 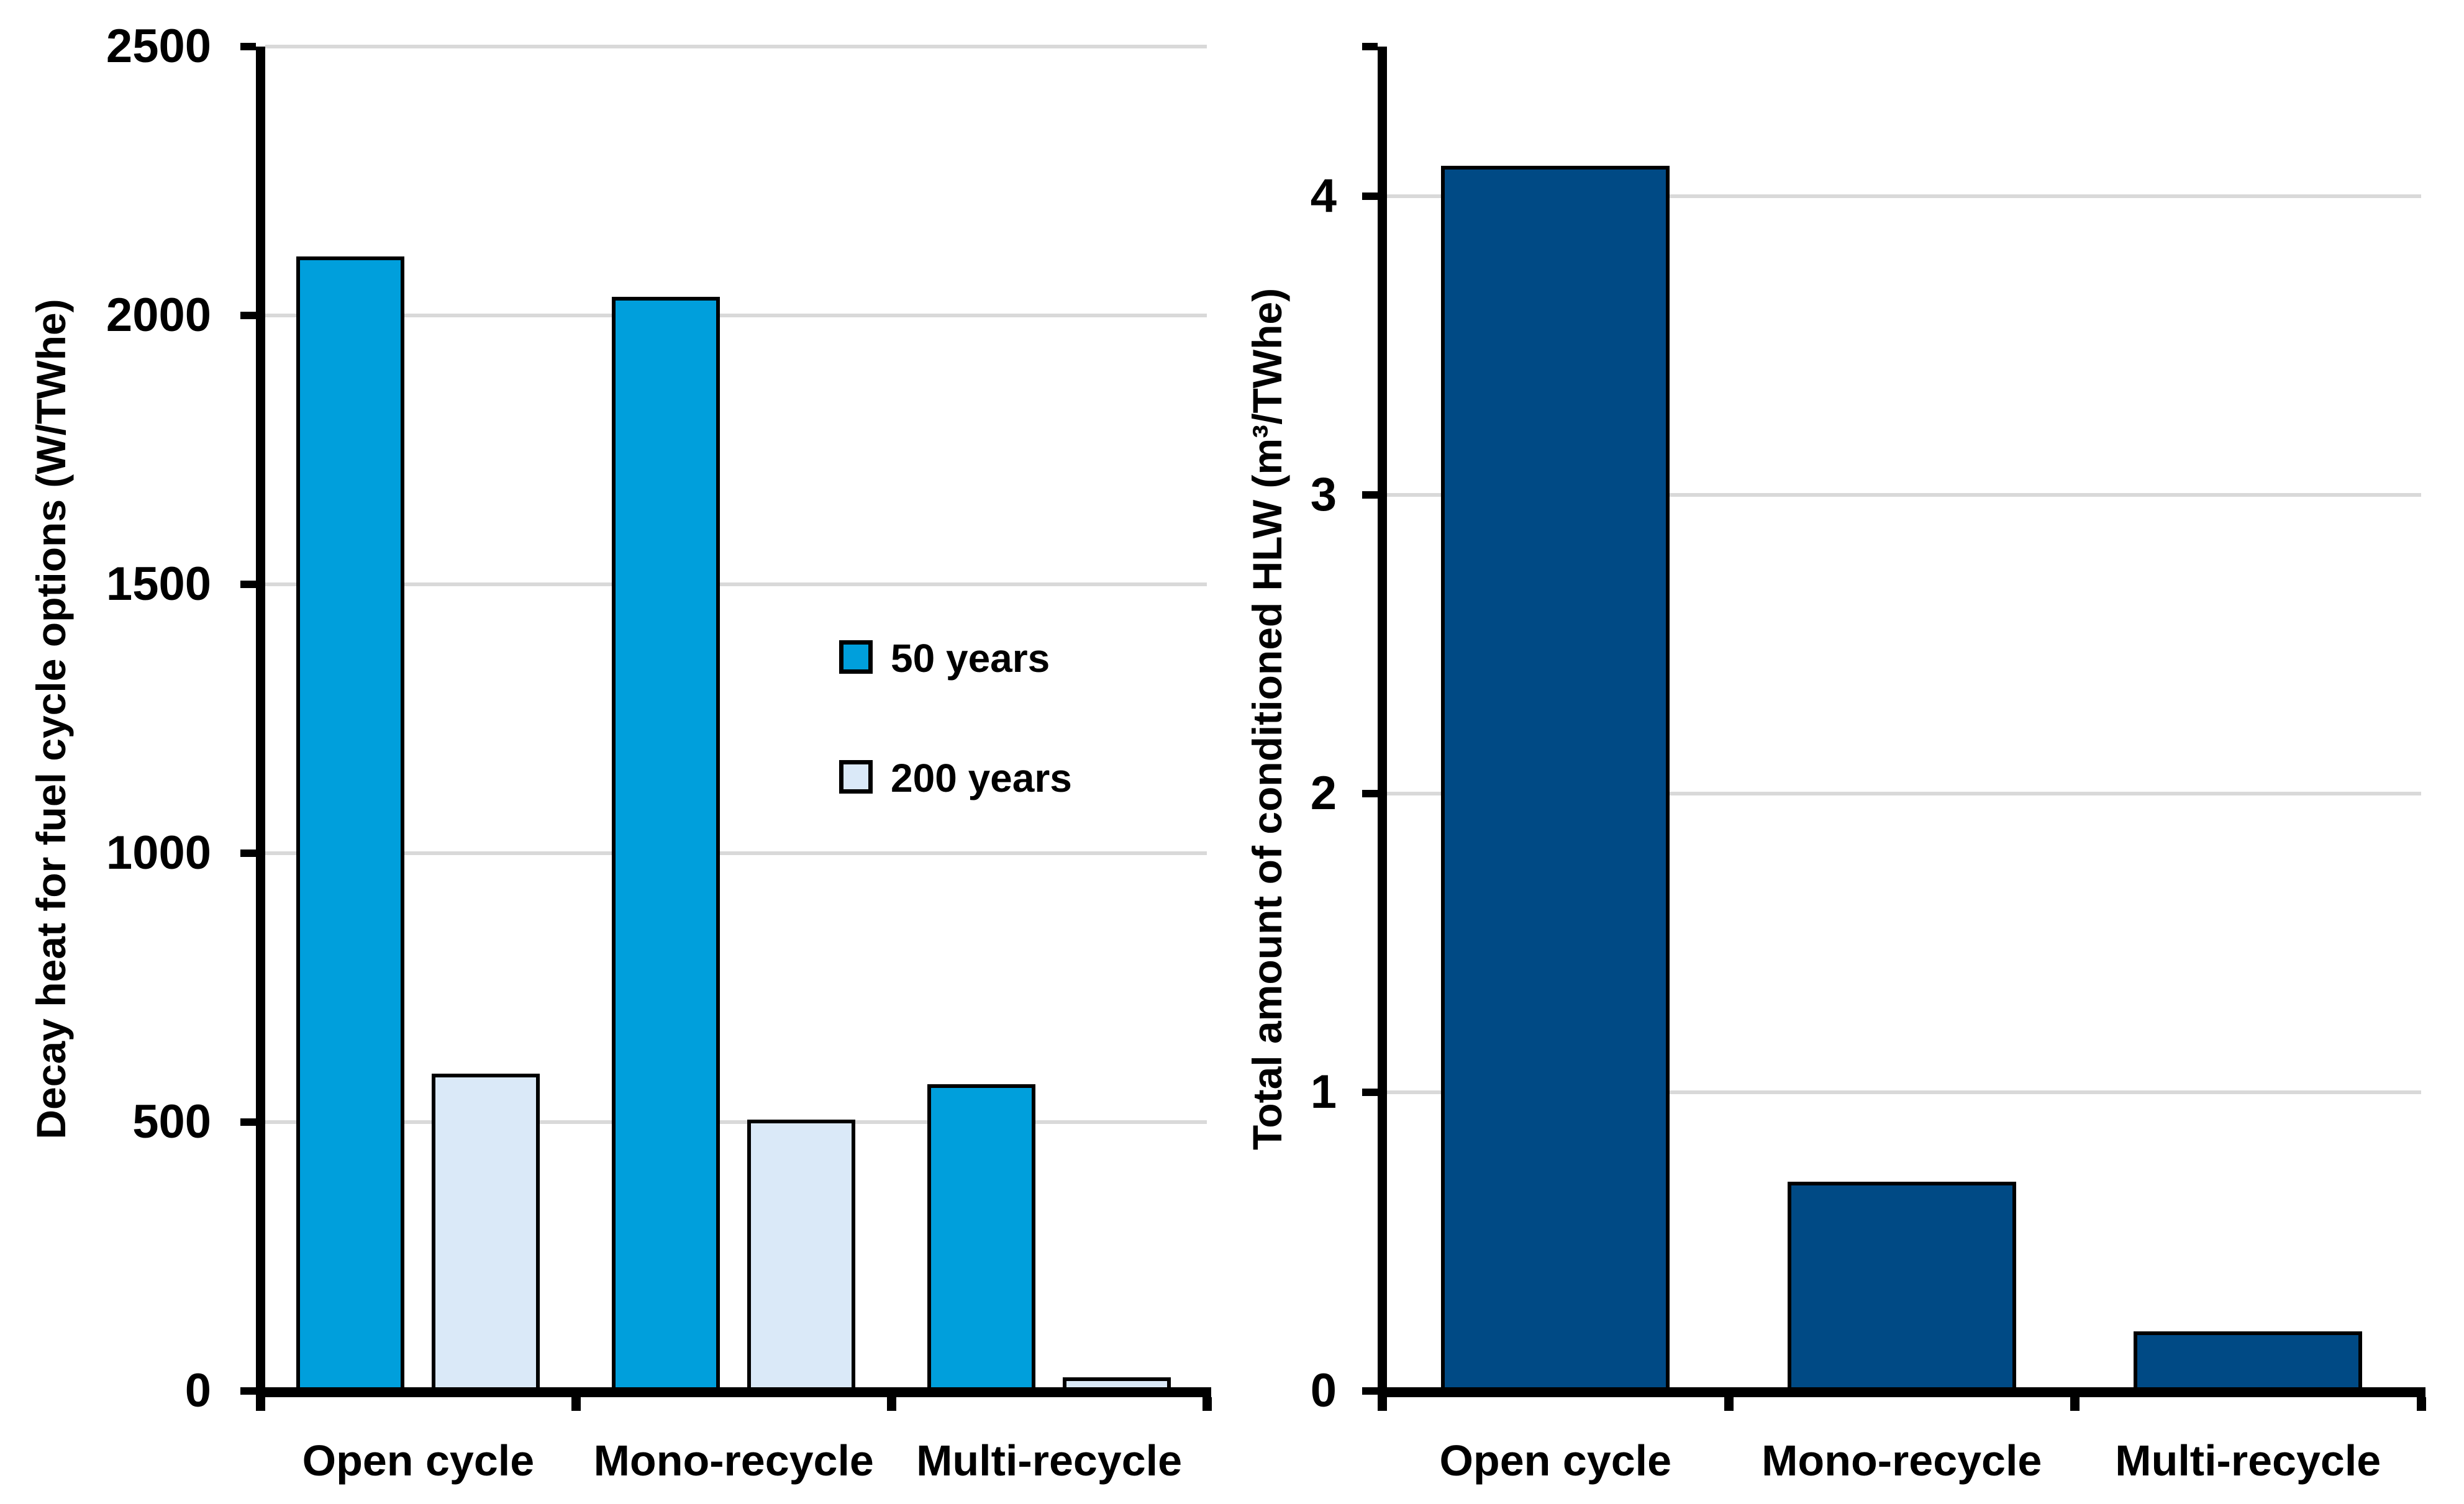 I want to click on legend-swatch-50-years, so click(x=856, y=657).